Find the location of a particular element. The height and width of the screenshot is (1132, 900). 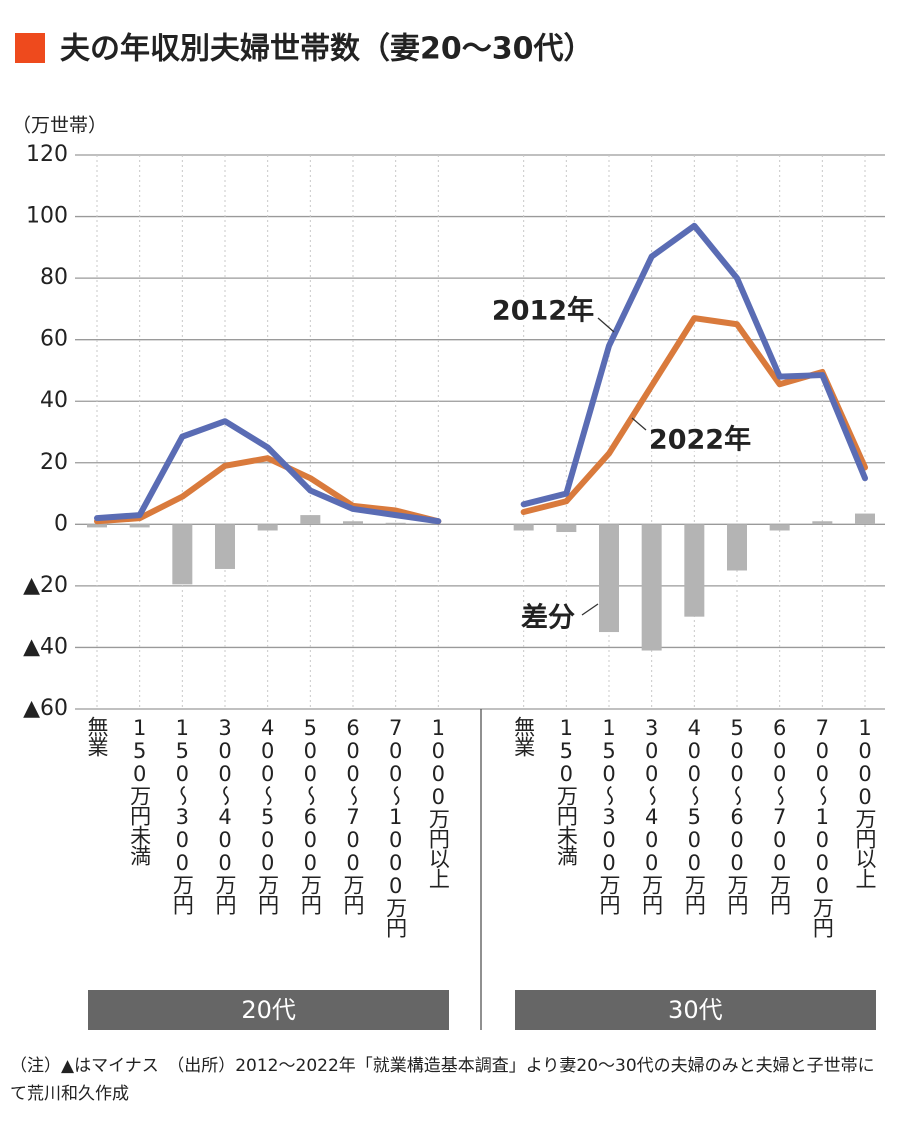

series-label: 2012年 is located at coordinates (543, 311).